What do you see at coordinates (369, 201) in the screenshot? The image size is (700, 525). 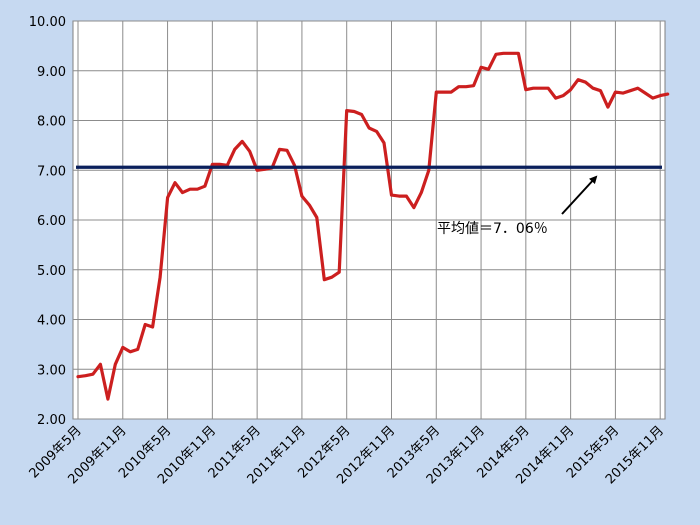 I see `average-group: 平均値＝7．06％` at bounding box center [369, 201].